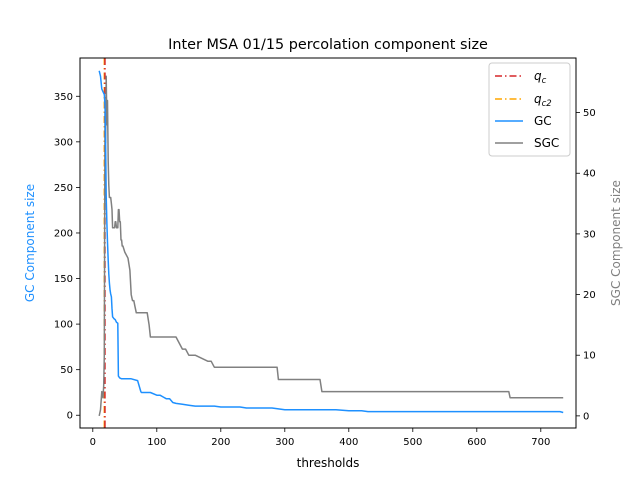  I want to click on left-y-tick-label: 300, so click(63, 142).